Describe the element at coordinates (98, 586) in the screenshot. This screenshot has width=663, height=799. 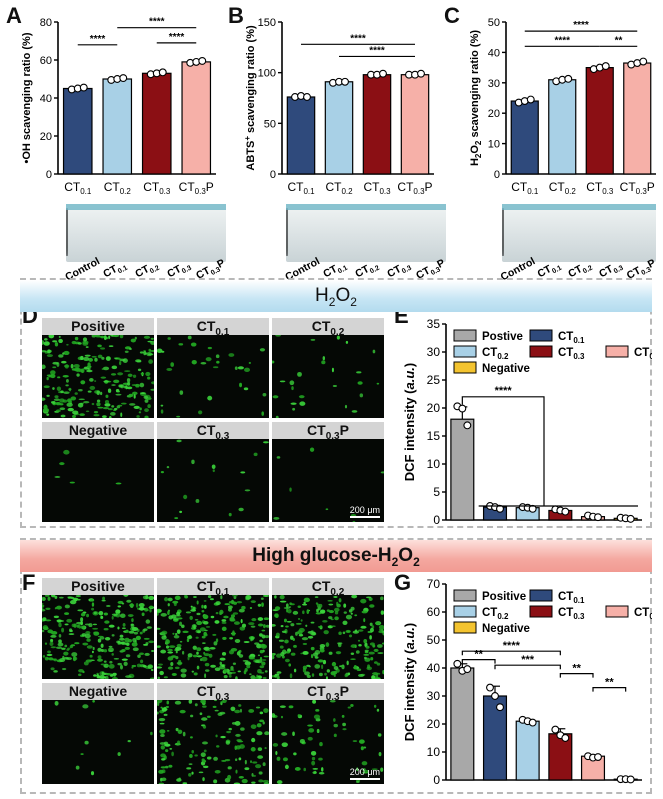
I see `micrograph-label: Positive` at that location.